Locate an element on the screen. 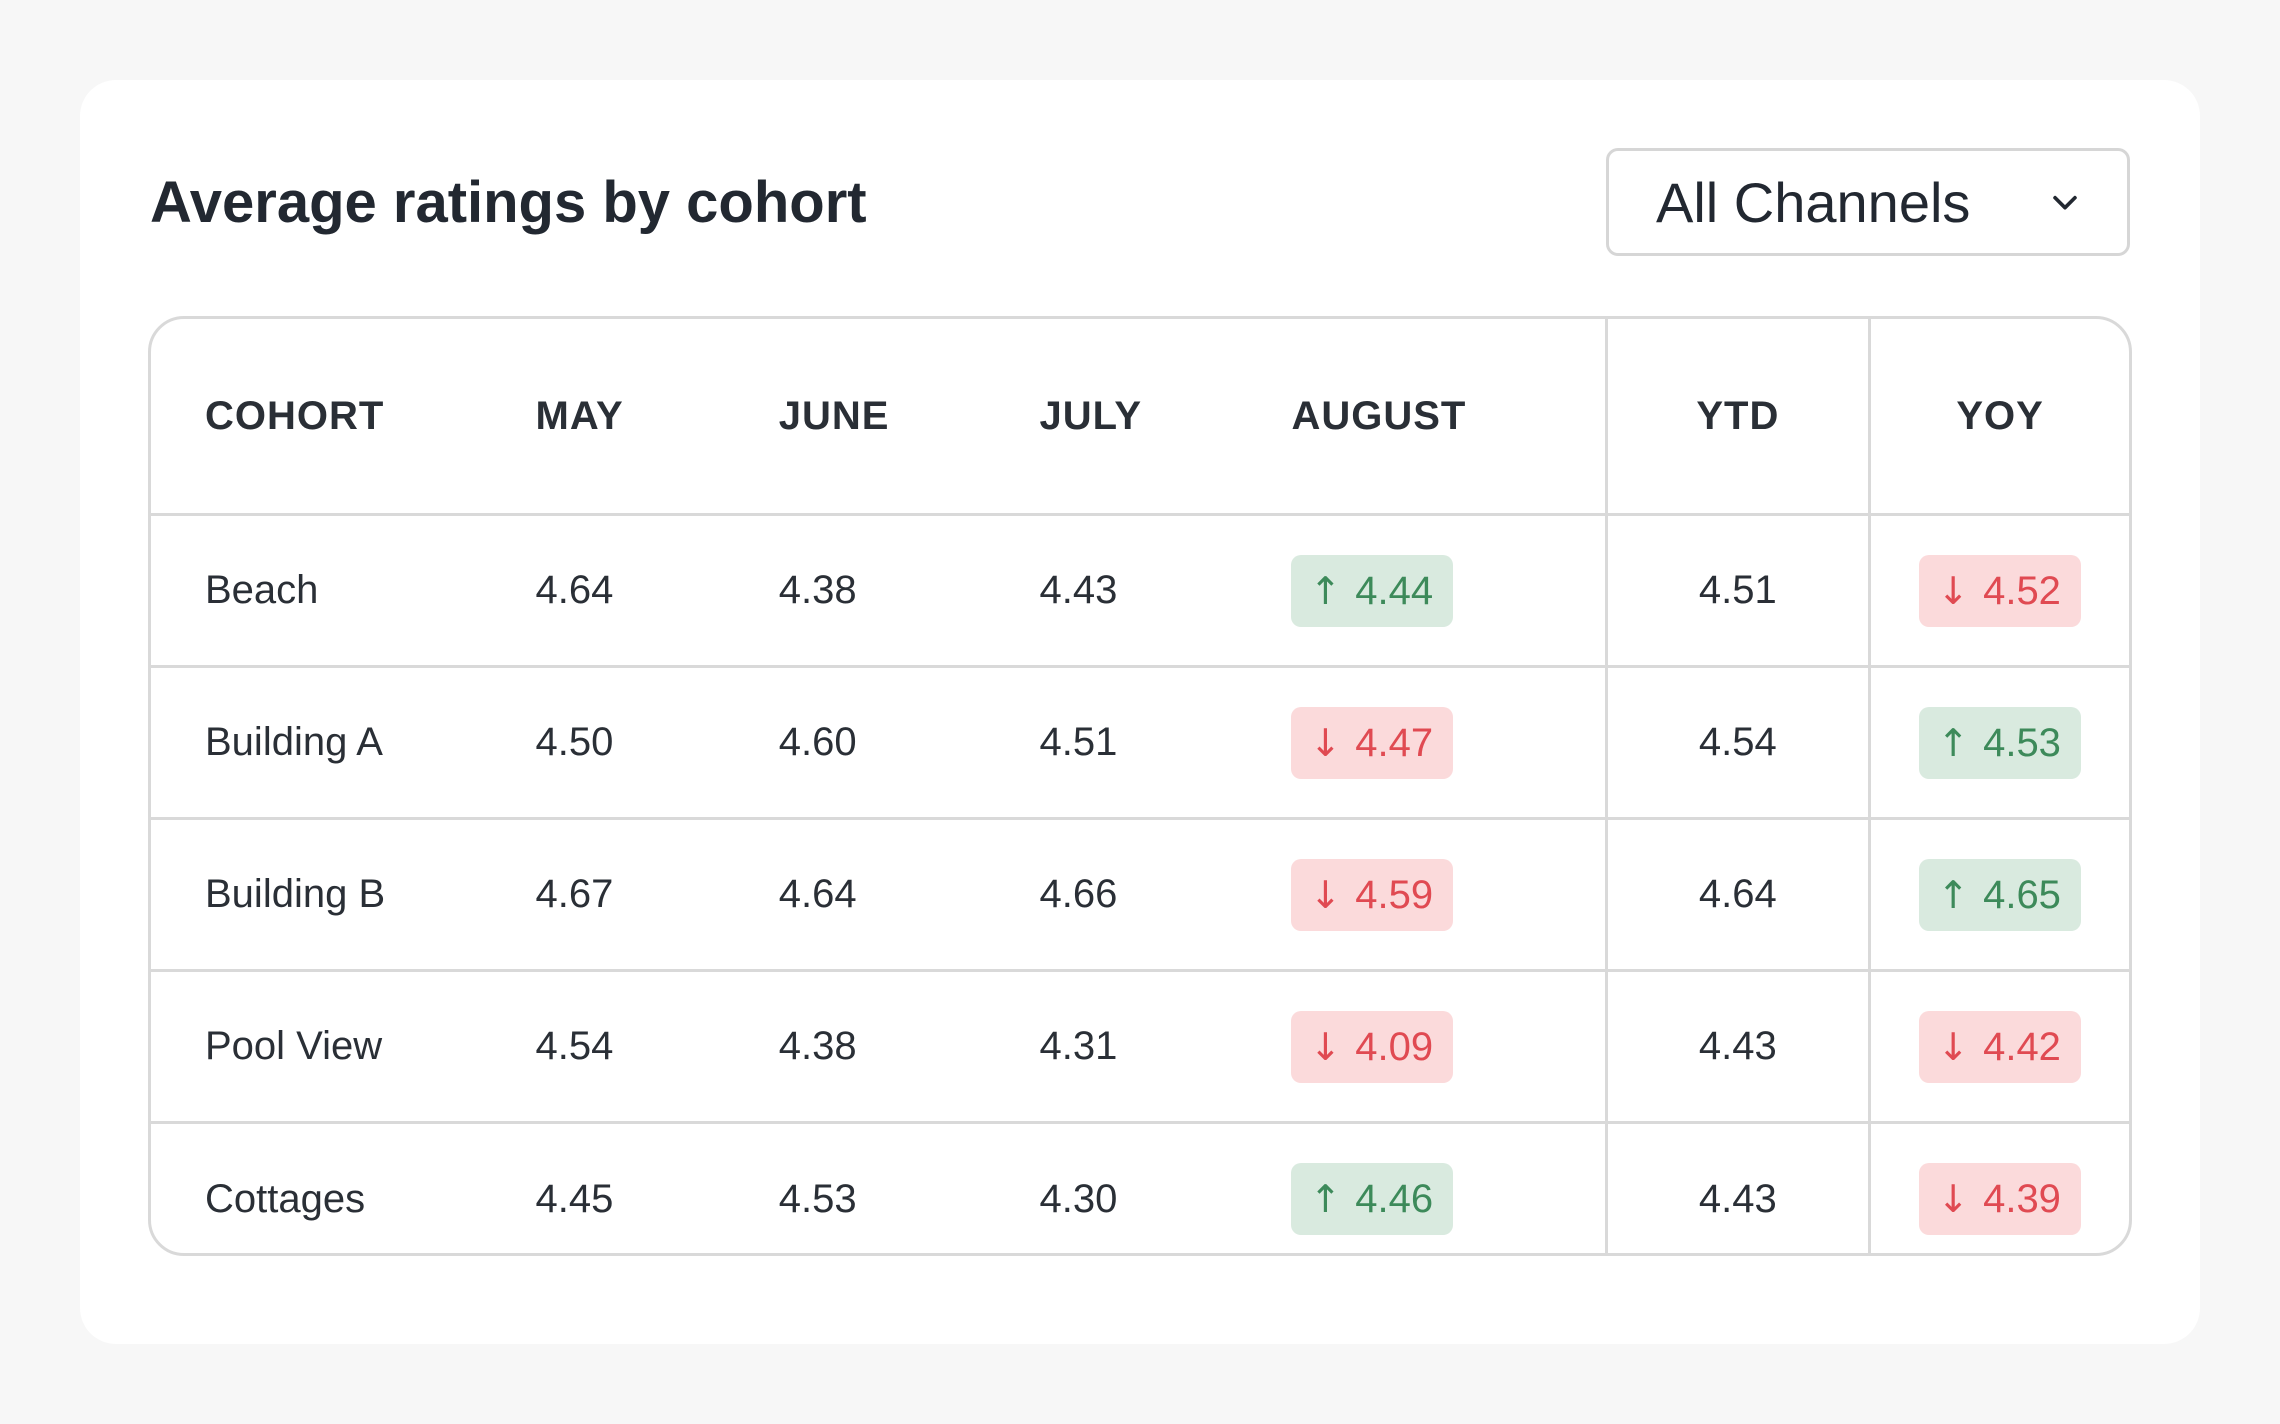 Image resolution: width=2280 pixels, height=1424 pixels. table-row: Cottages 4.45 4.53 4.30 ↑ 4.46 4.43 ↓ 4.39 is located at coordinates (1140, 1187).